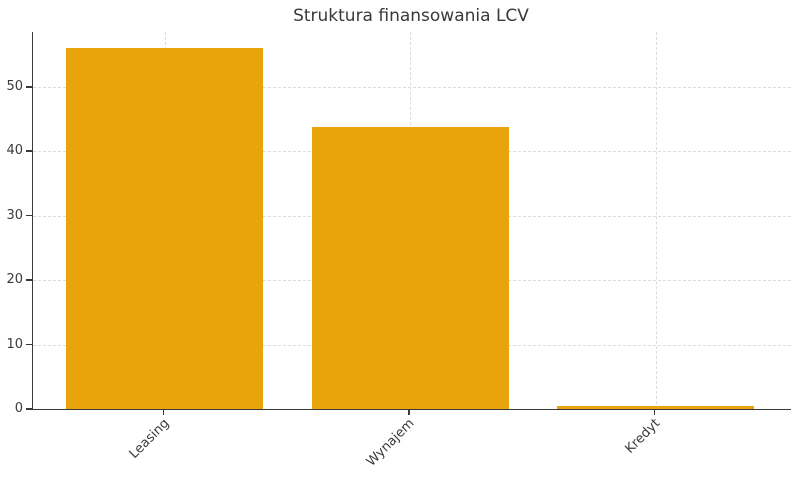 The height and width of the screenshot is (480, 800). Describe the element at coordinates (18, 408) in the screenshot. I see `y-tick-label: 0` at that location.